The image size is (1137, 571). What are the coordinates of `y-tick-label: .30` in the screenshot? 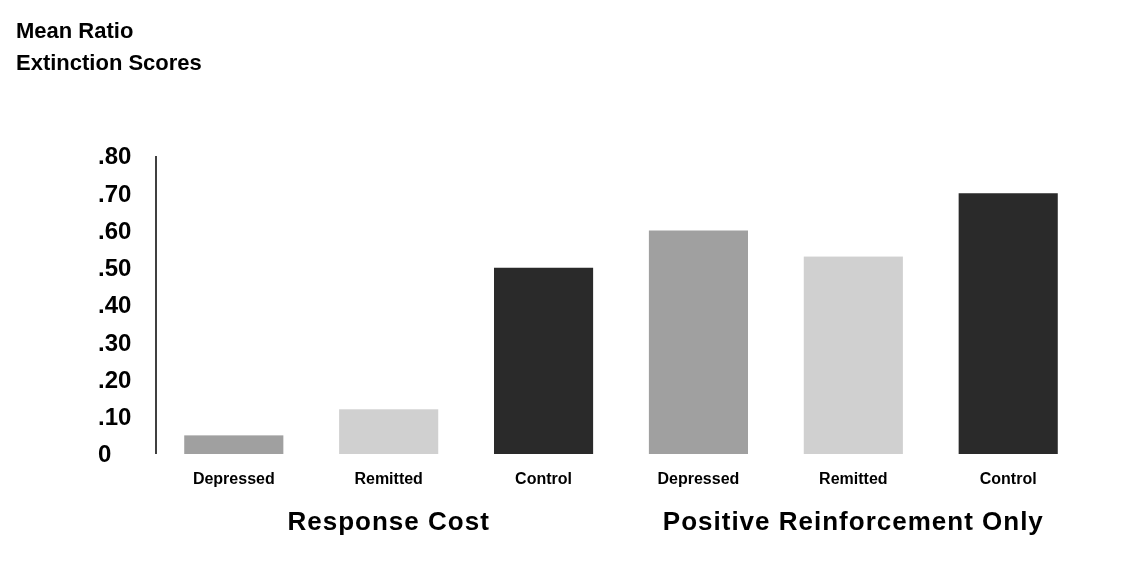 It's located at (115, 342).